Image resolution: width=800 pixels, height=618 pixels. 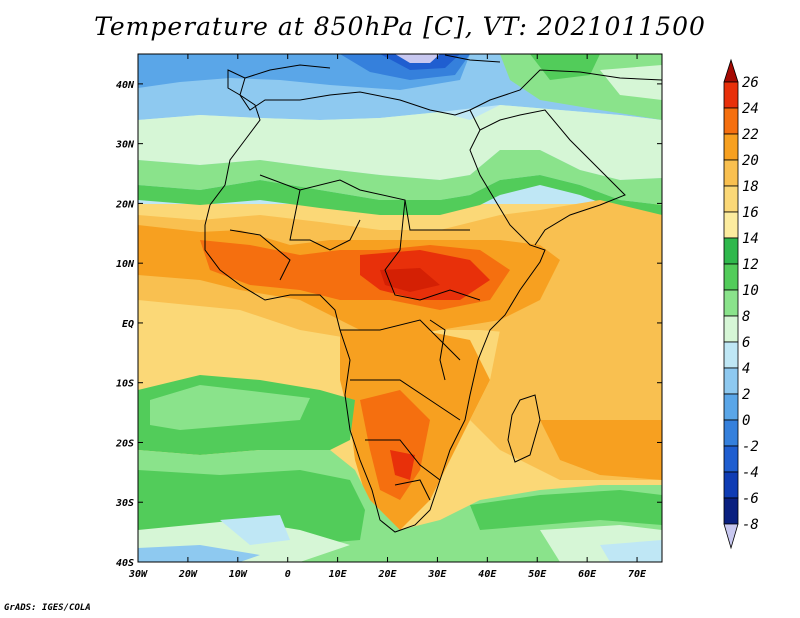 I want to click on colorbar-label: 4, so click(x=746, y=369).